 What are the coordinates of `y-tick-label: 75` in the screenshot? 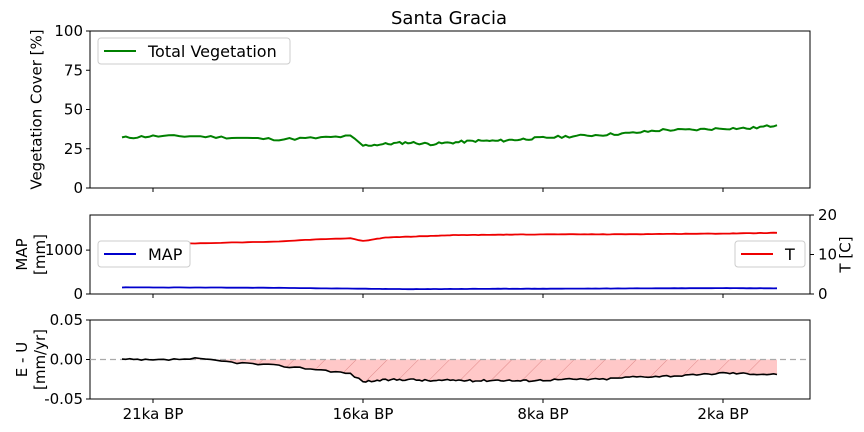 It's located at (73, 70).